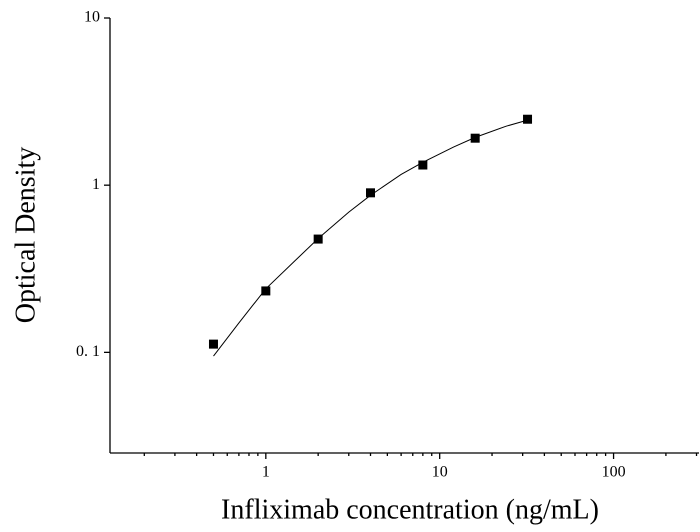 This screenshot has width=700, height=532. I want to click on x-tick-label: 100, so click(614, 472).